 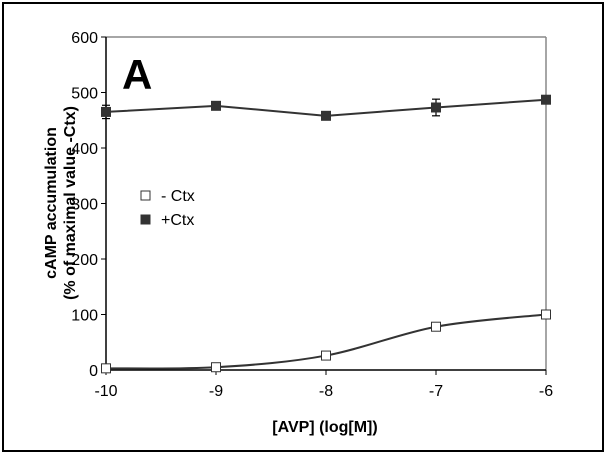 What do you see at coordinates (84, 260) in the screenshot?
I see `y-tick-label: 200` at bounding box center [84, 260].